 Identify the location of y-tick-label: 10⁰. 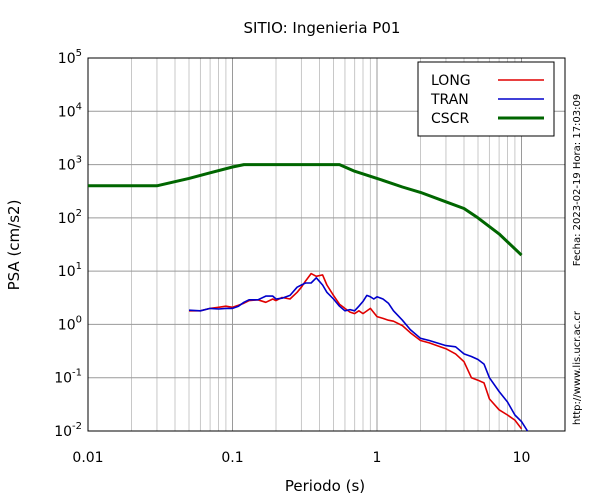
(70, 323).